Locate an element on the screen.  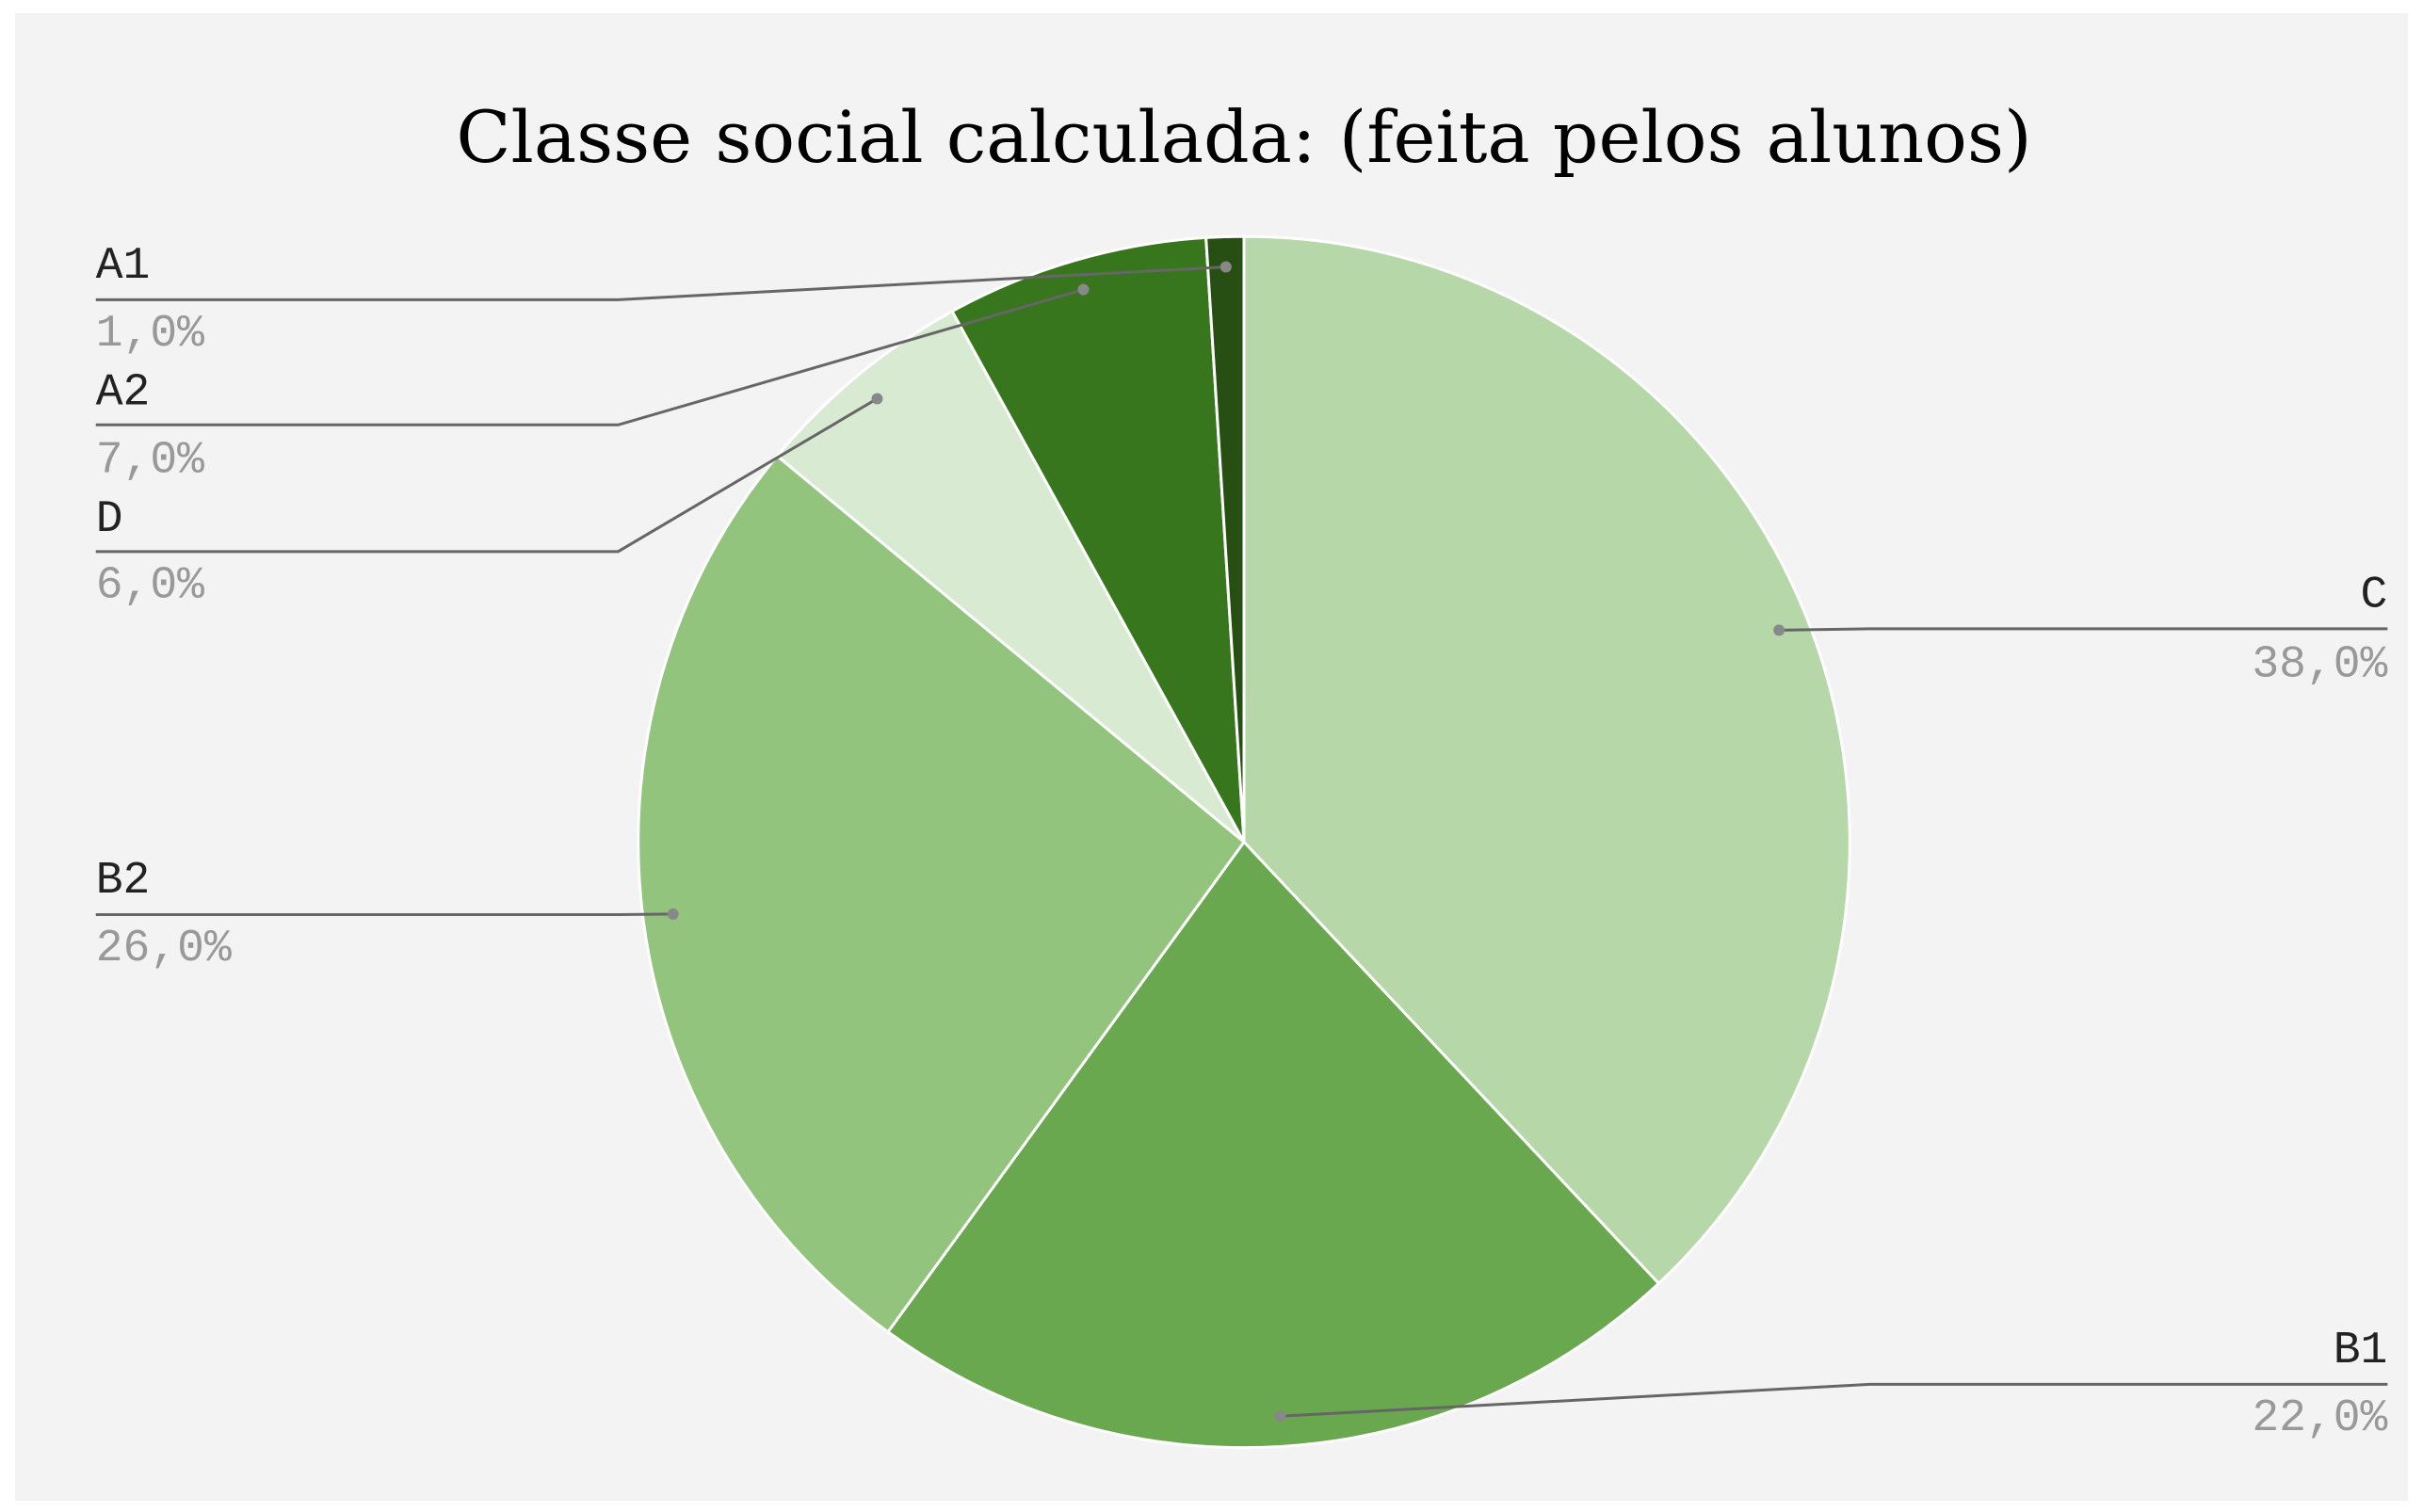
slice-label: C is located at coordinates (2374, 595).